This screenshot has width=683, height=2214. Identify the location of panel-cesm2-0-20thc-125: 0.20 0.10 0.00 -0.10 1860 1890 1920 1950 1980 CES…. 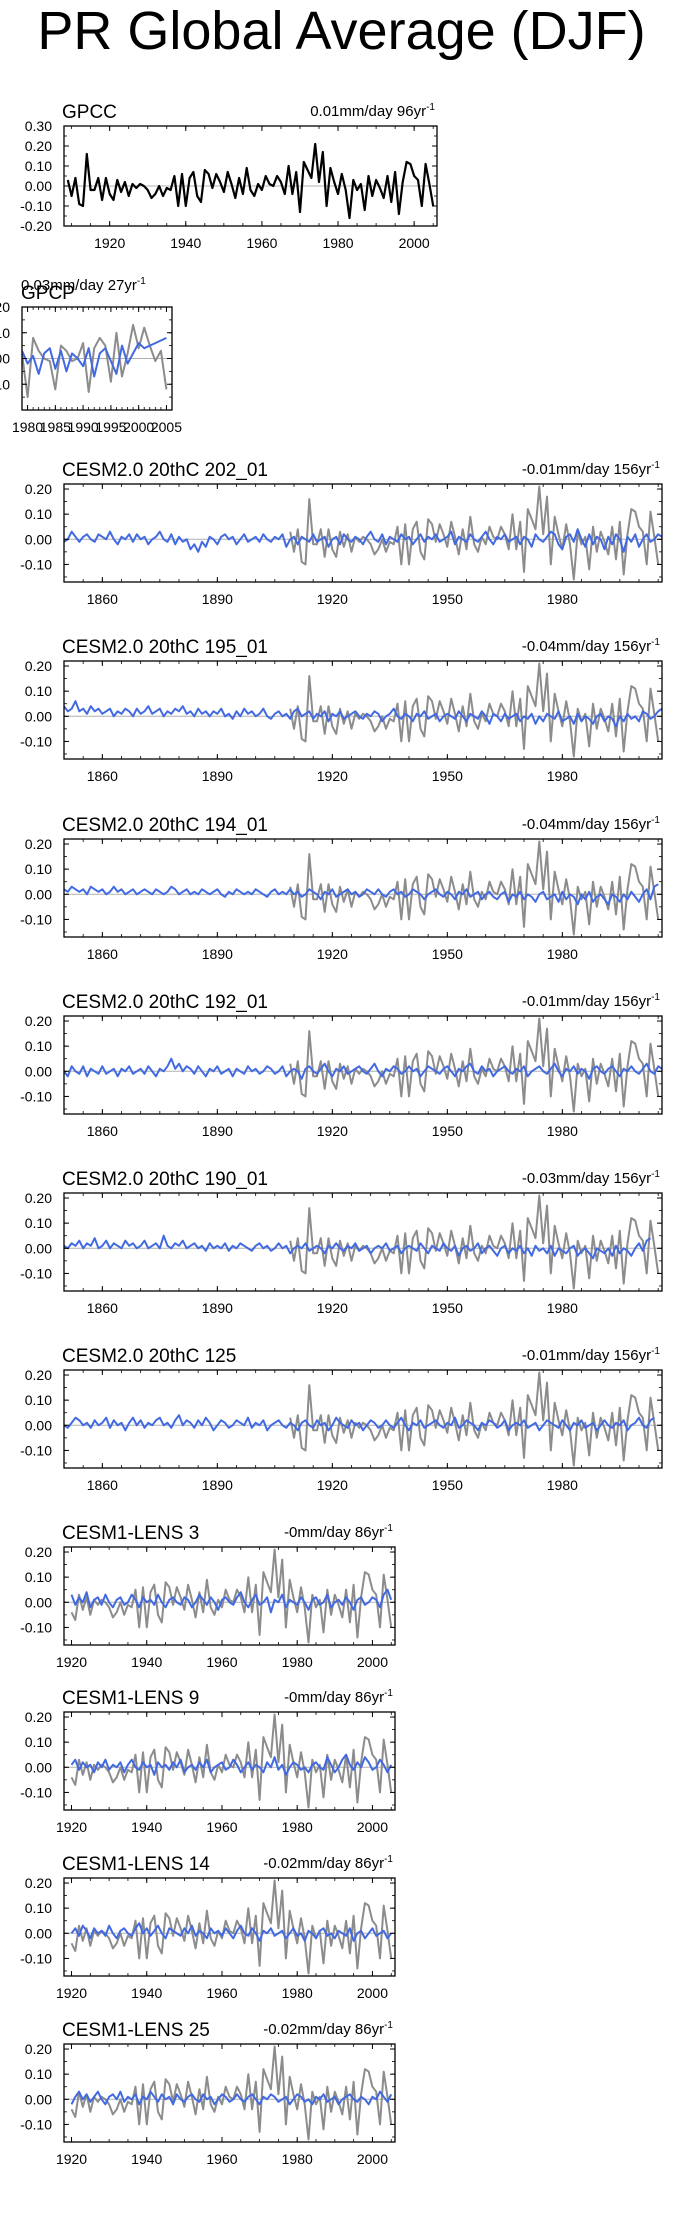
(341, 1419).